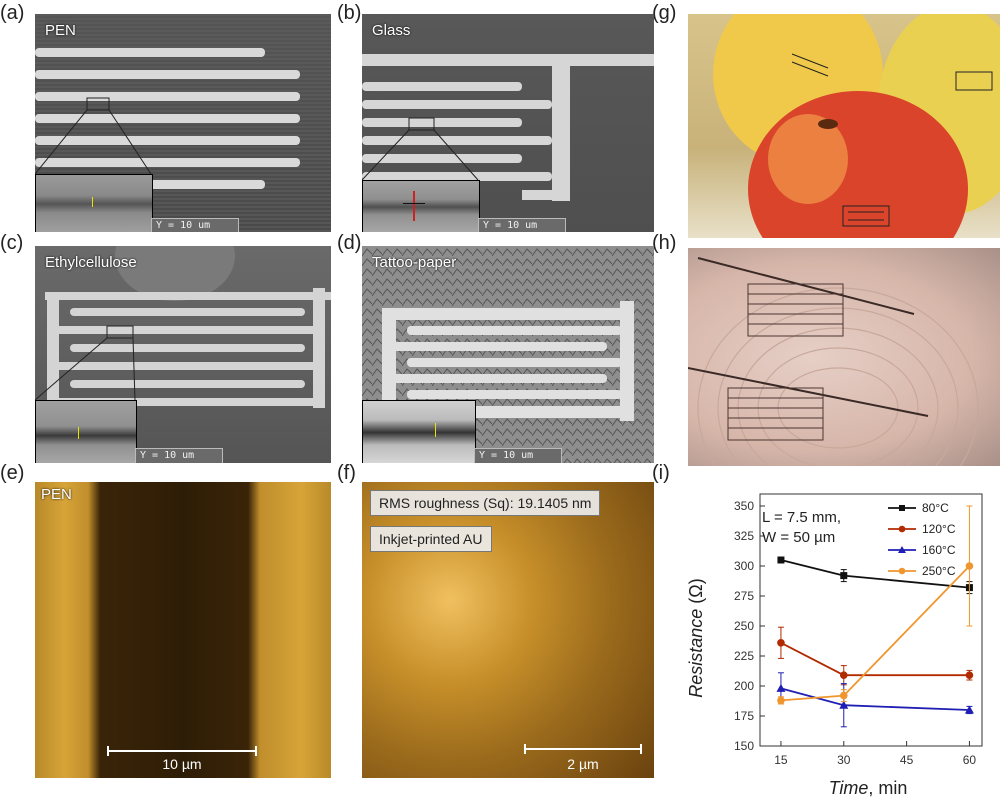 Image resolution: width=1000 pixels, height=801 pixels. I want to click on plot-frame, so click(871, 620).